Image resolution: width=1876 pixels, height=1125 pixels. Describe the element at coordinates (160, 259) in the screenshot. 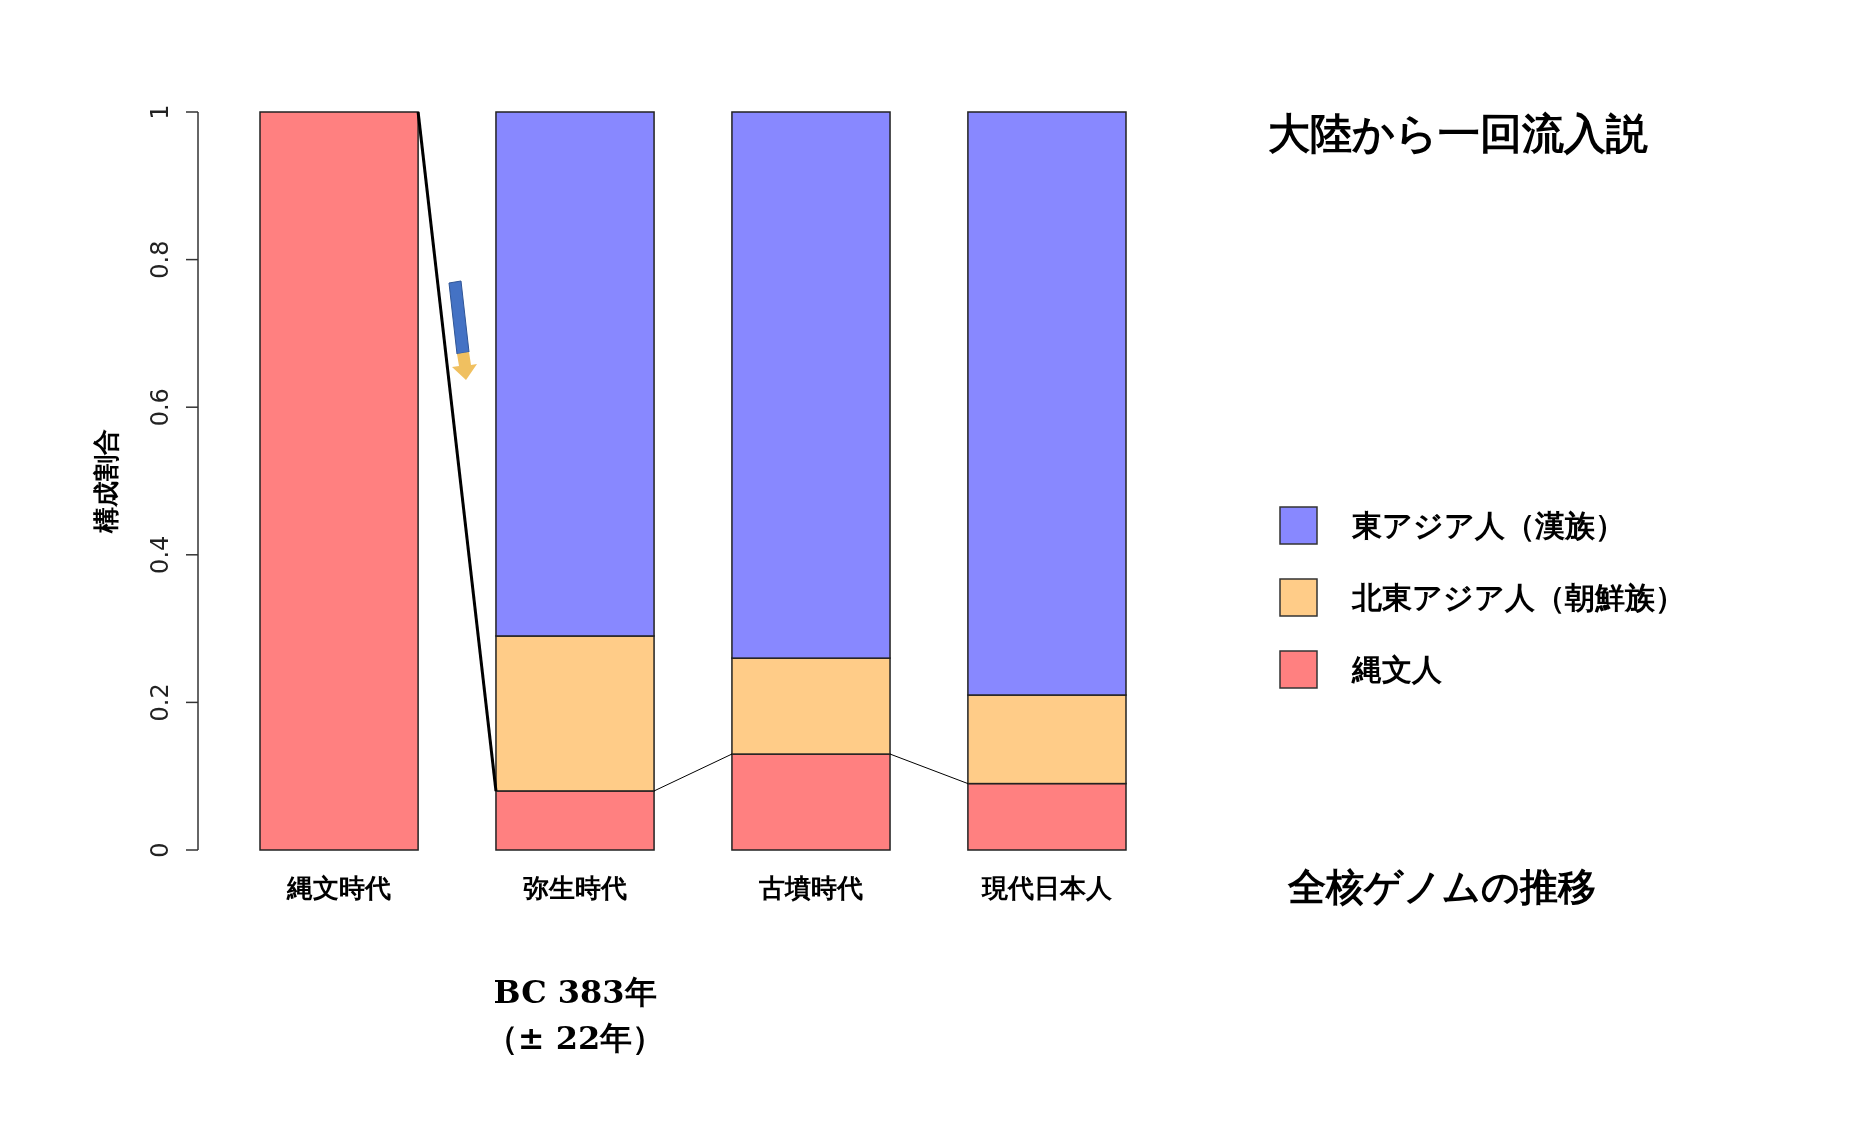

I see `y-tick-label: 0.8` at that location.